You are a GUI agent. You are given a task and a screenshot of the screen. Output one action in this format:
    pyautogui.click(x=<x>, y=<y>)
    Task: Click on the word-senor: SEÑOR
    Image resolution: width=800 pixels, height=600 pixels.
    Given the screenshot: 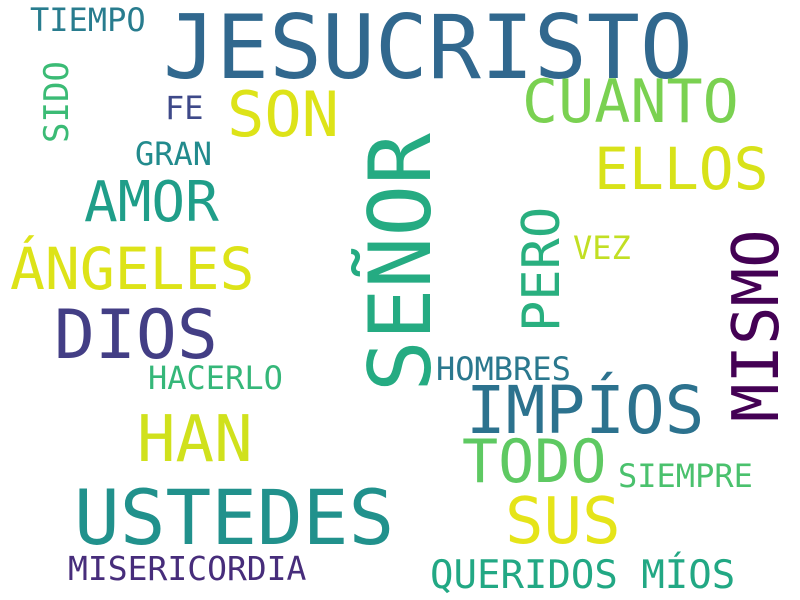 What is the action you would take?
    pyautogui.click(x=401, y=262)
    